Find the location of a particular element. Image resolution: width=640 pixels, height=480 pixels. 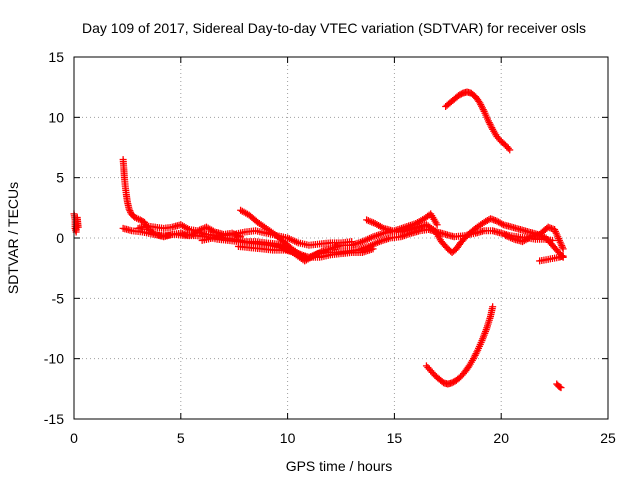

x-tick-label: 5 is located at coordinates (181, 438).